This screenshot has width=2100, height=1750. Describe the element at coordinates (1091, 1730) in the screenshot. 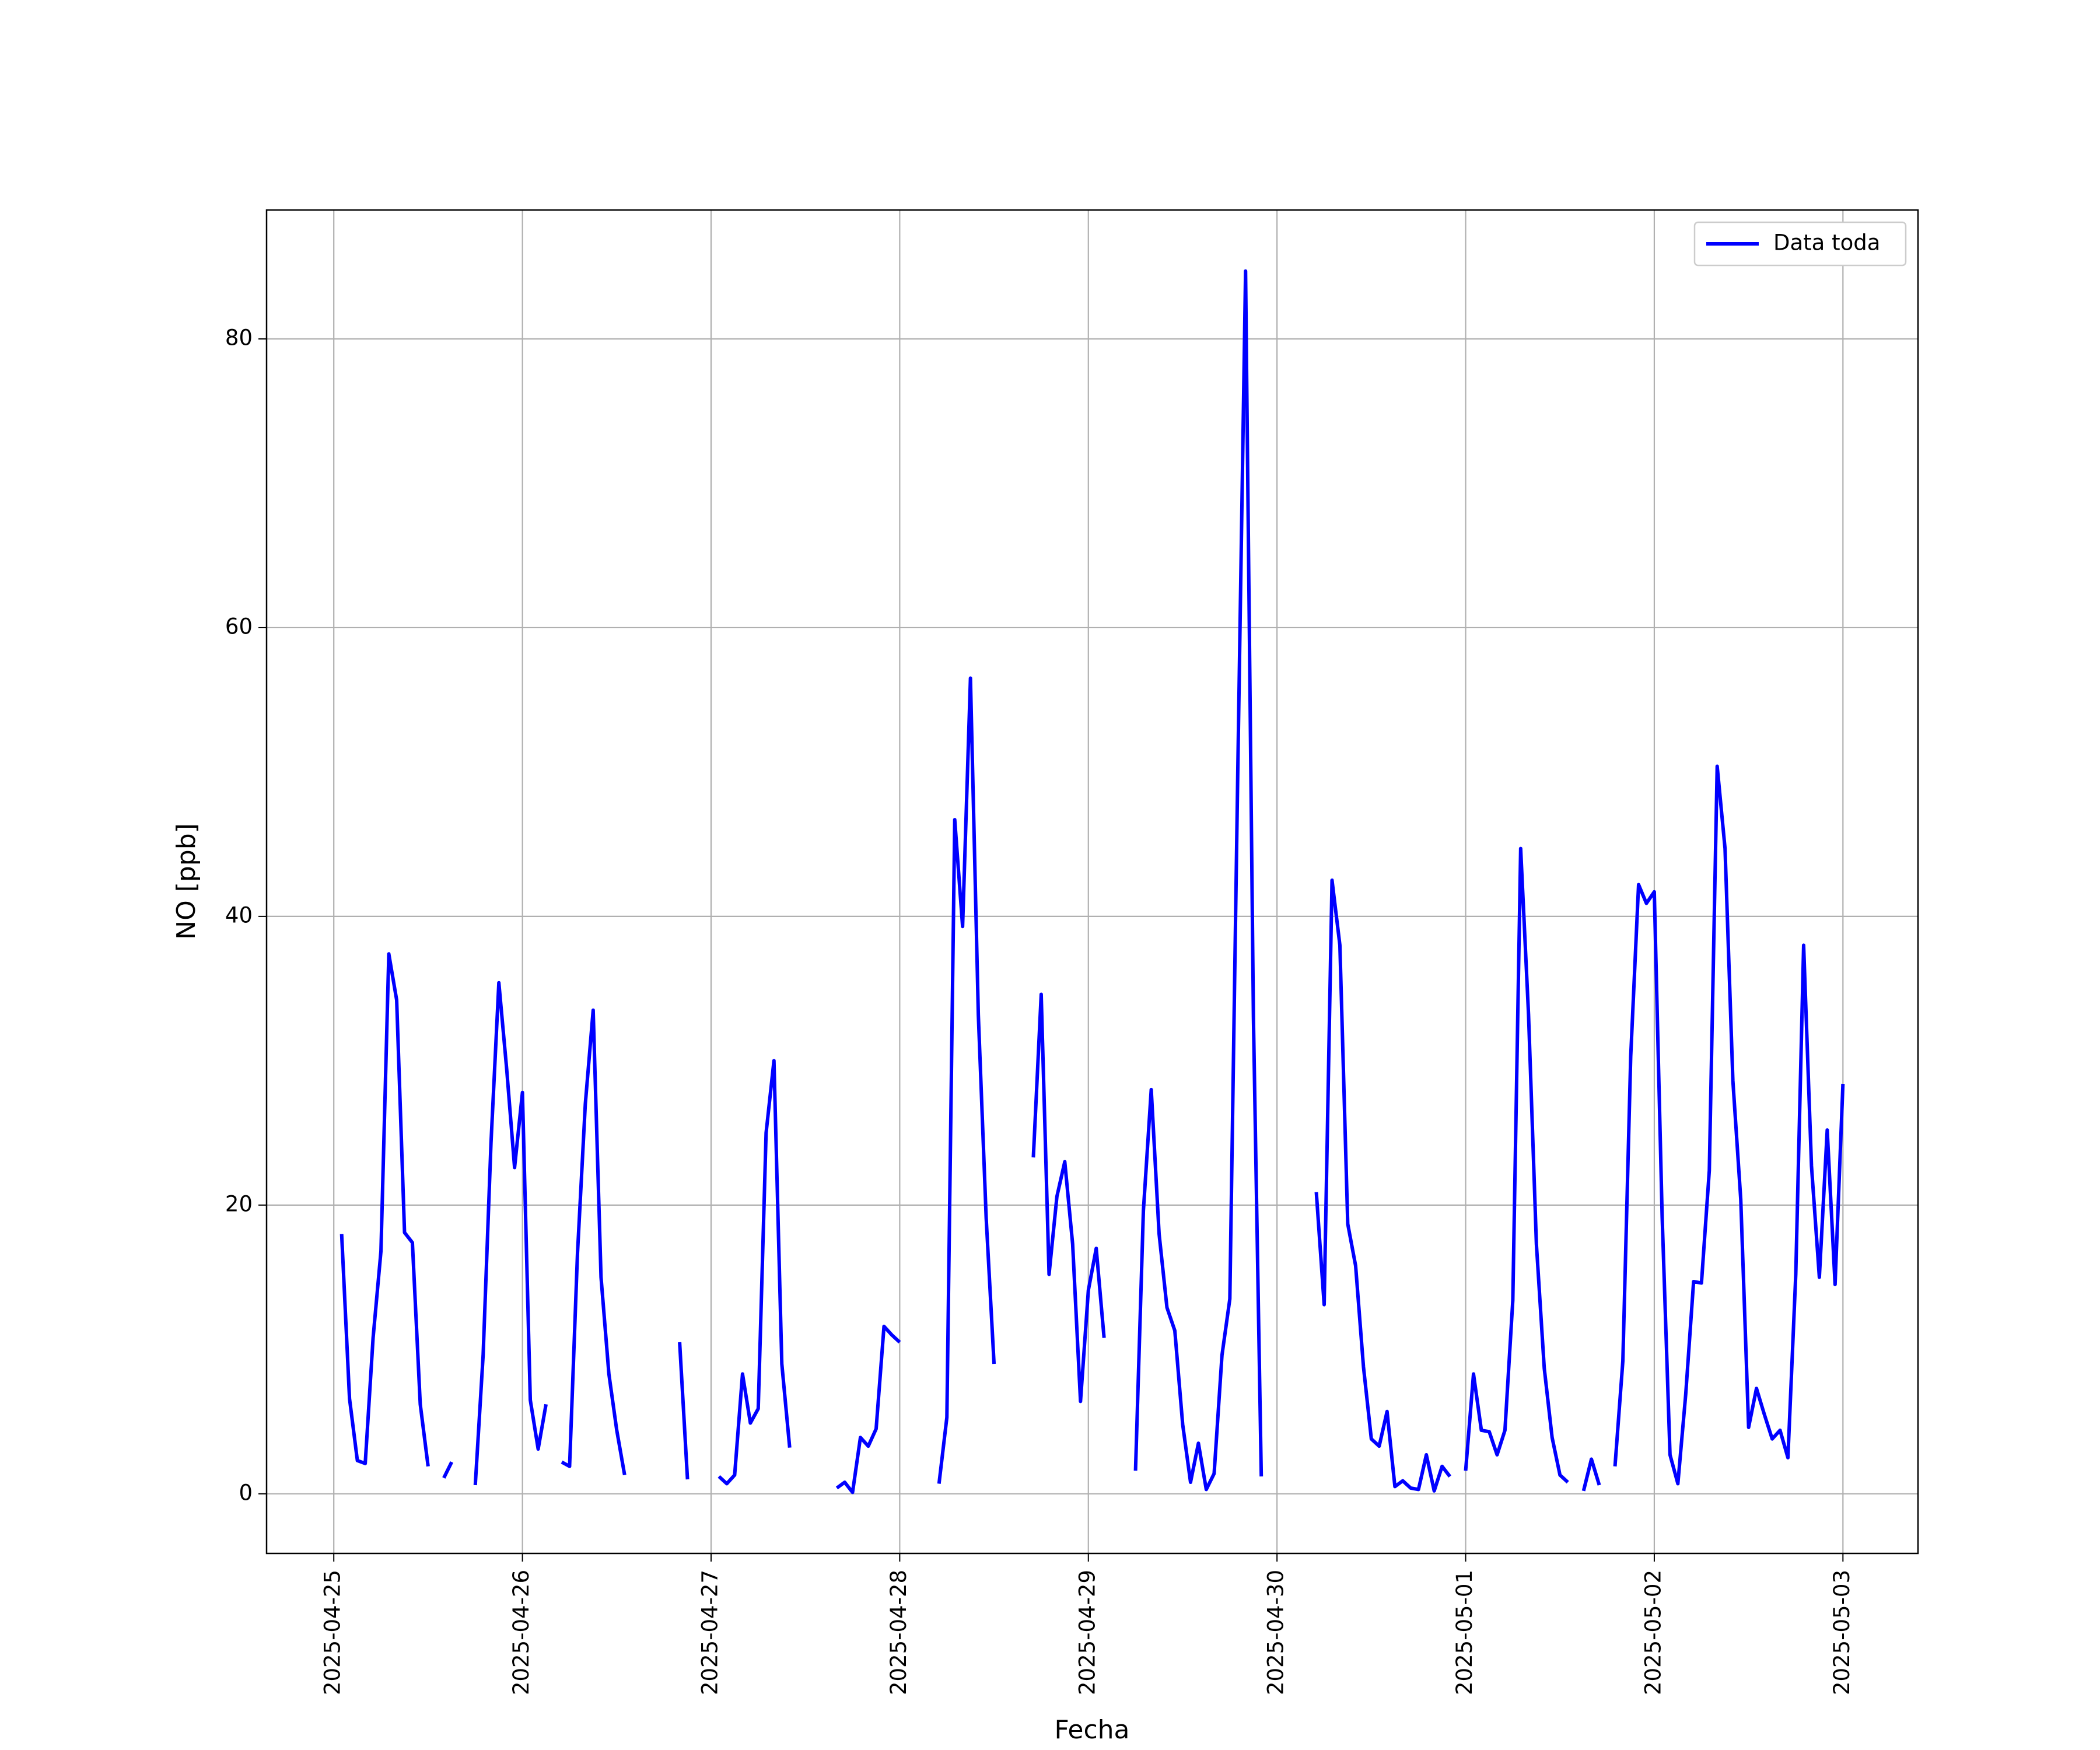

I see `x-axis-label: Fecha` at that location.